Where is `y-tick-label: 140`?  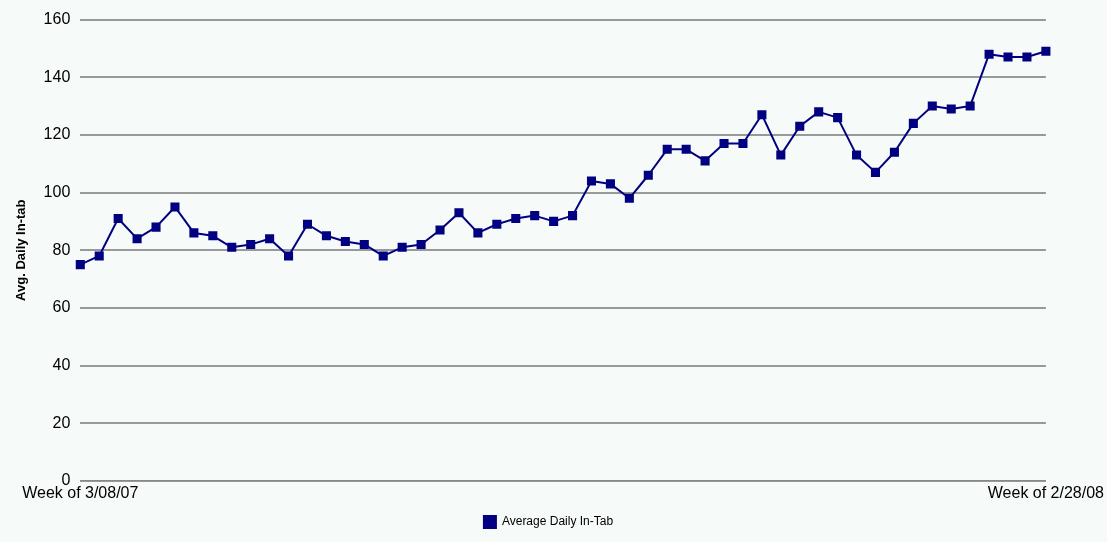 y-tick-label: 140 is located at coordinates (57, 76).